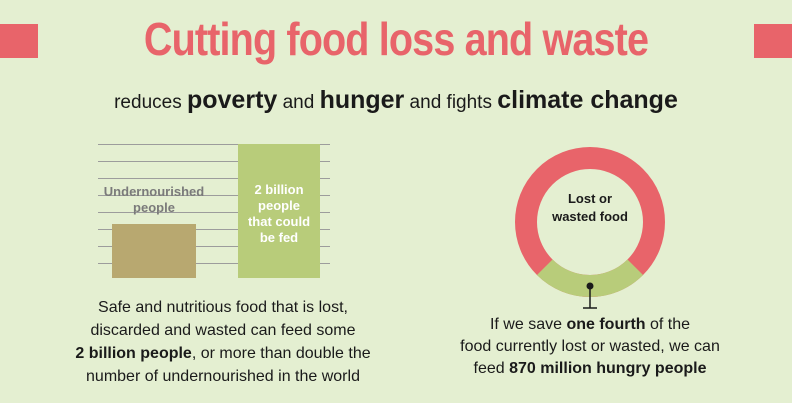  I want to click on undernourished-bar, so click(154, 251).